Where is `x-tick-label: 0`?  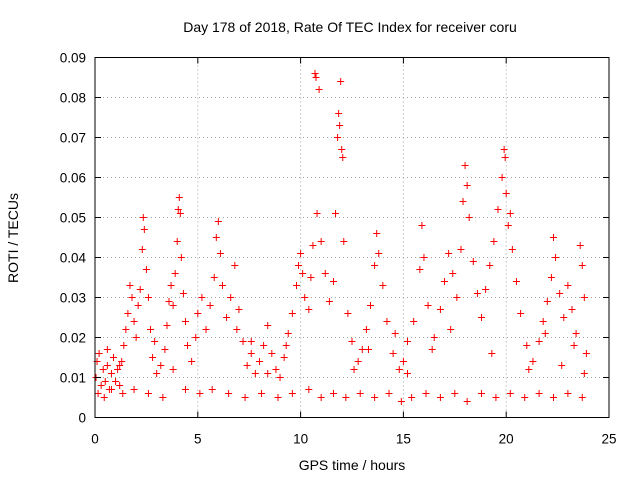 x-tick-label: 0 is located at coordinates (95, 439).